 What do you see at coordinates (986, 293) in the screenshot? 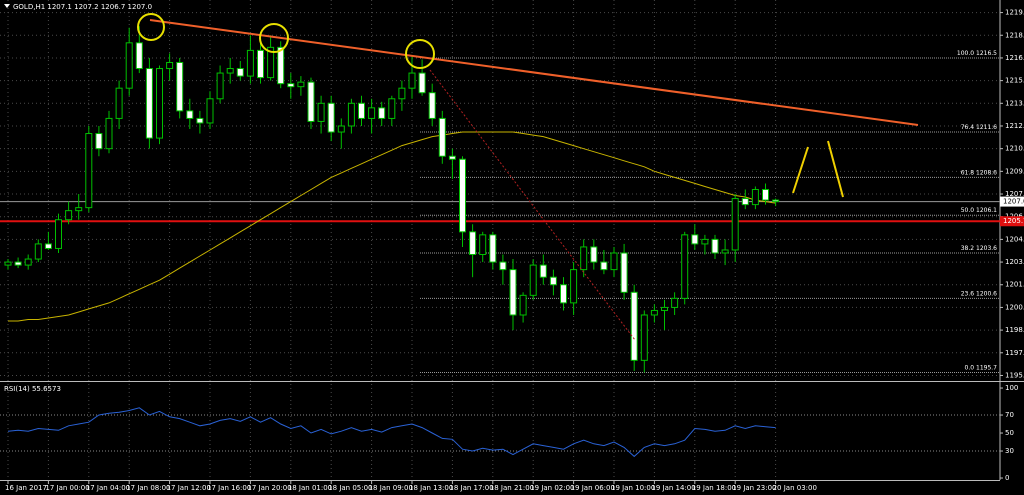
I see `fib-price-text: 1200.6` at bounding box center [986, 293].